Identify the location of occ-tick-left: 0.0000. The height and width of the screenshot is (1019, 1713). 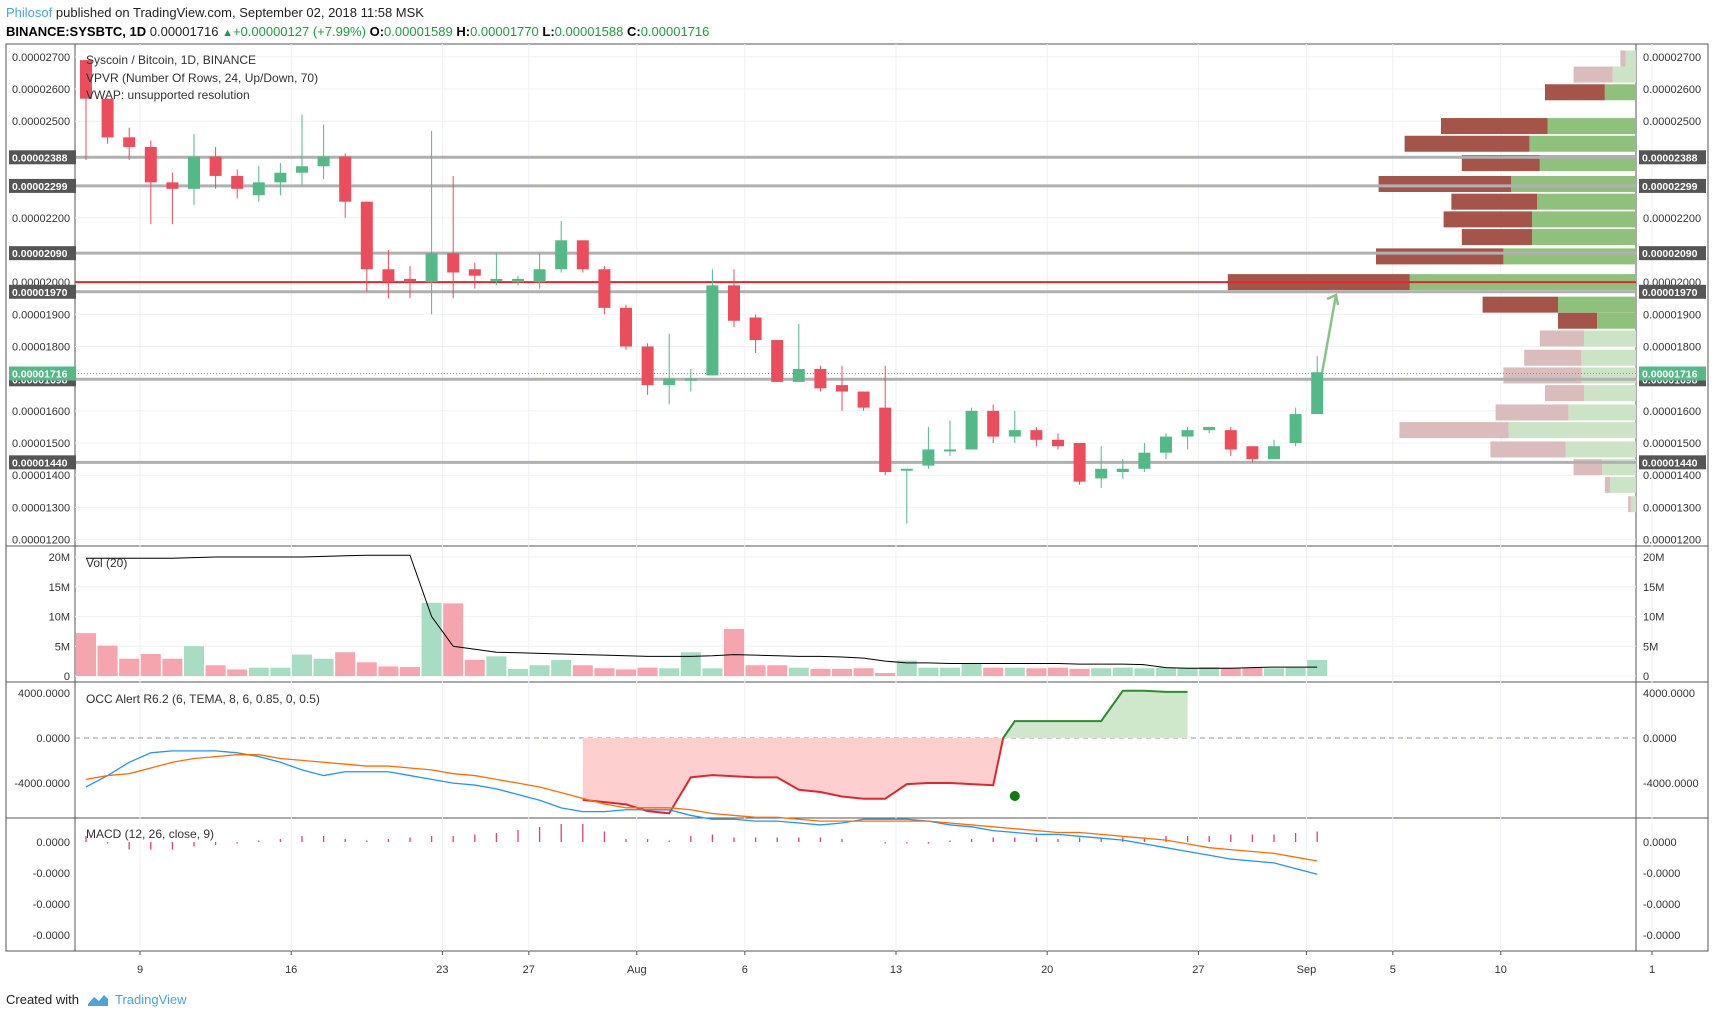
(53, 739).